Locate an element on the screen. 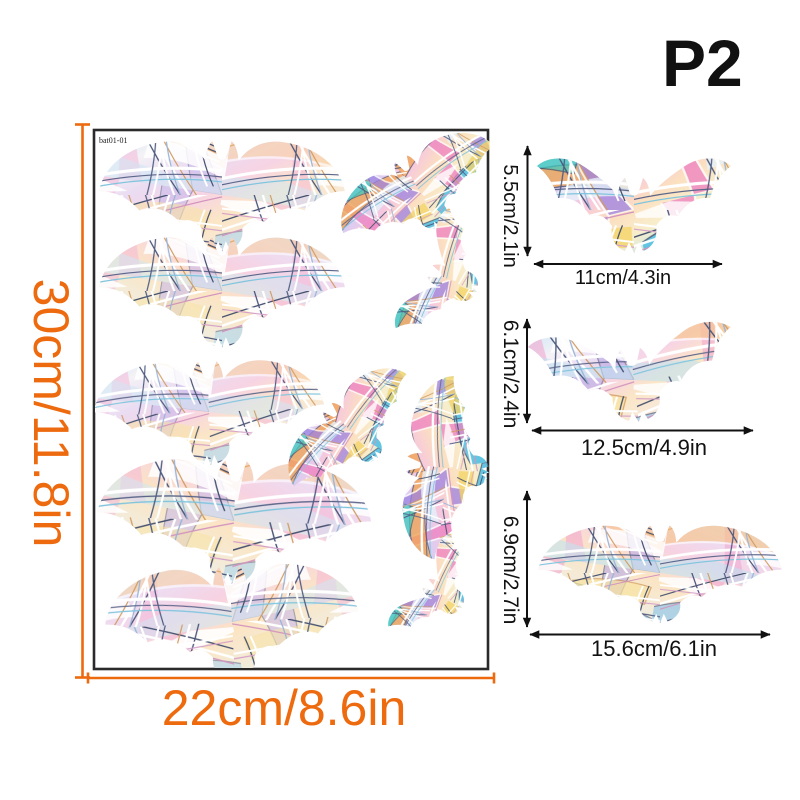 This screenshot has height=800, width=800. svg-text: 6.1cm/2.4in is located at coordinates (510, 374).